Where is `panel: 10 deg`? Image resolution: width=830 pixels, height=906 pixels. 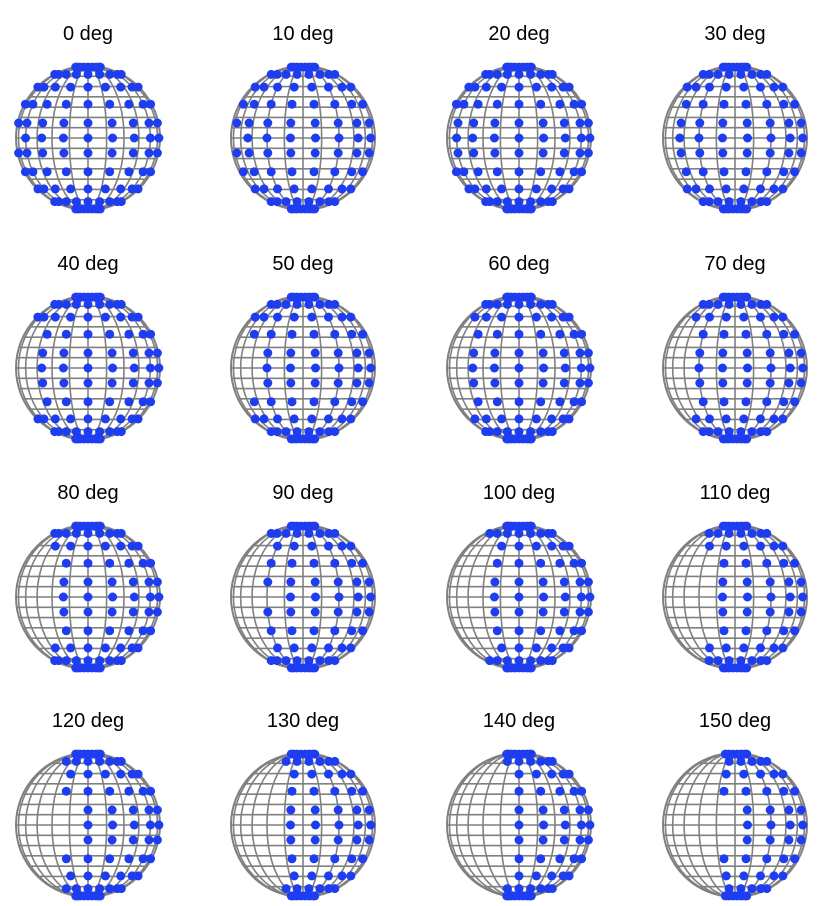
panel: 10 deg is located at coordinates (303, 118).